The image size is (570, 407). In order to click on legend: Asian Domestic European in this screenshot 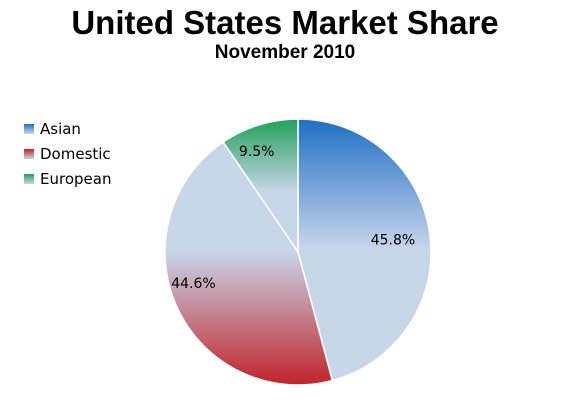, I will do `click(67, 153)`.